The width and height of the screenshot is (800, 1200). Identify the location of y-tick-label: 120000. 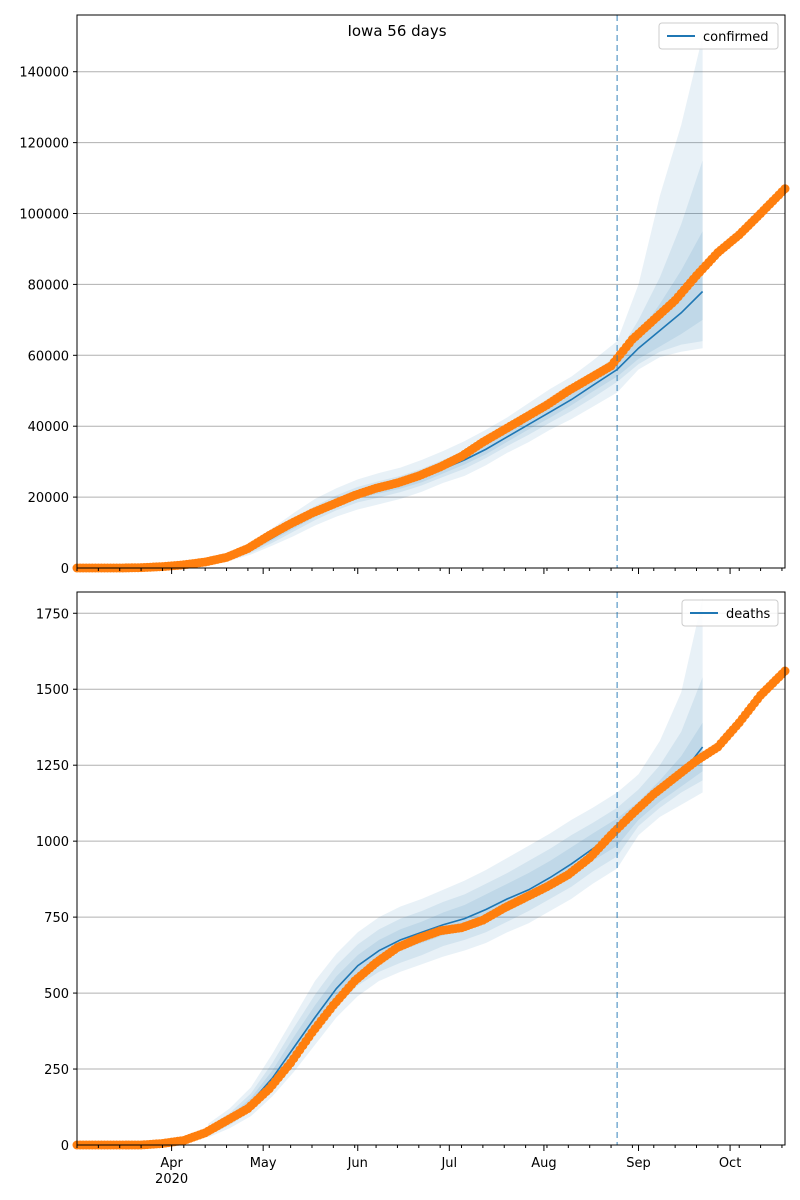
(44, 144).